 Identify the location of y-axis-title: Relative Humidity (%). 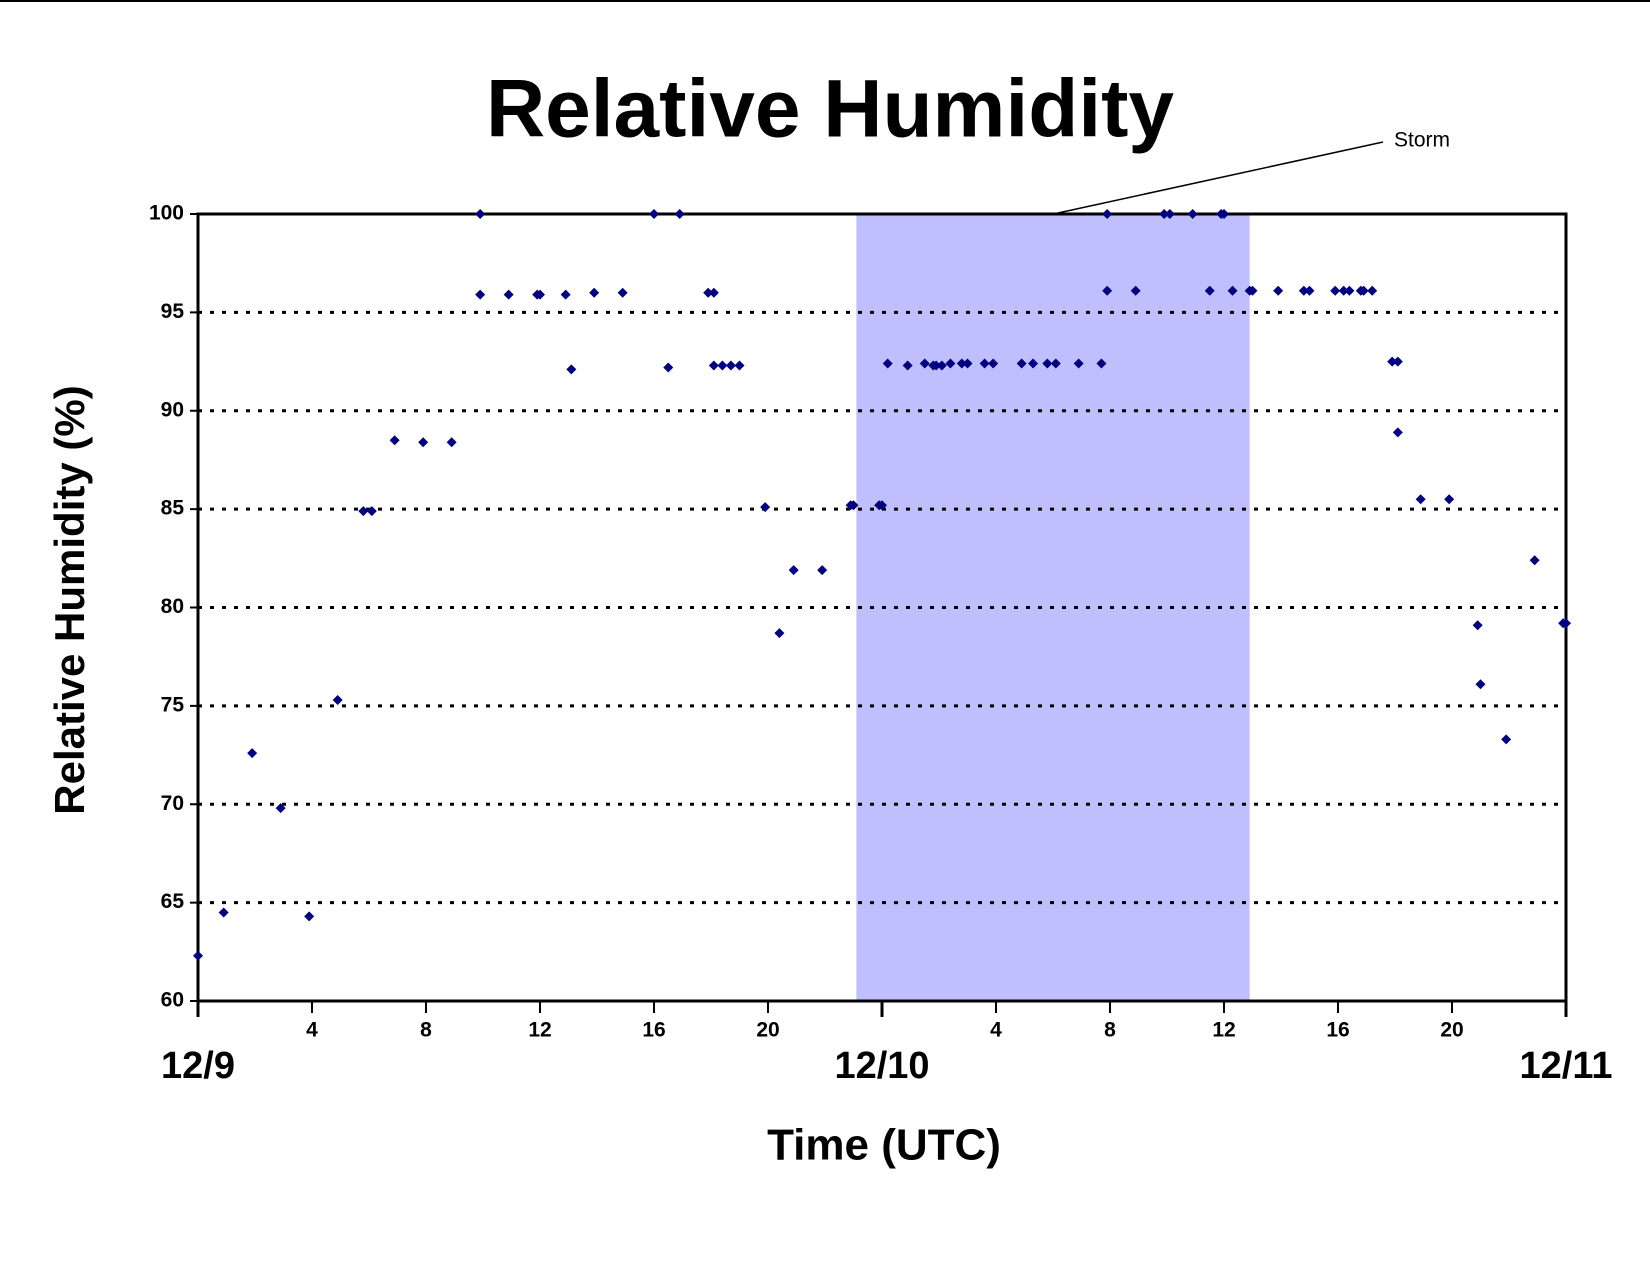
(69, 599).